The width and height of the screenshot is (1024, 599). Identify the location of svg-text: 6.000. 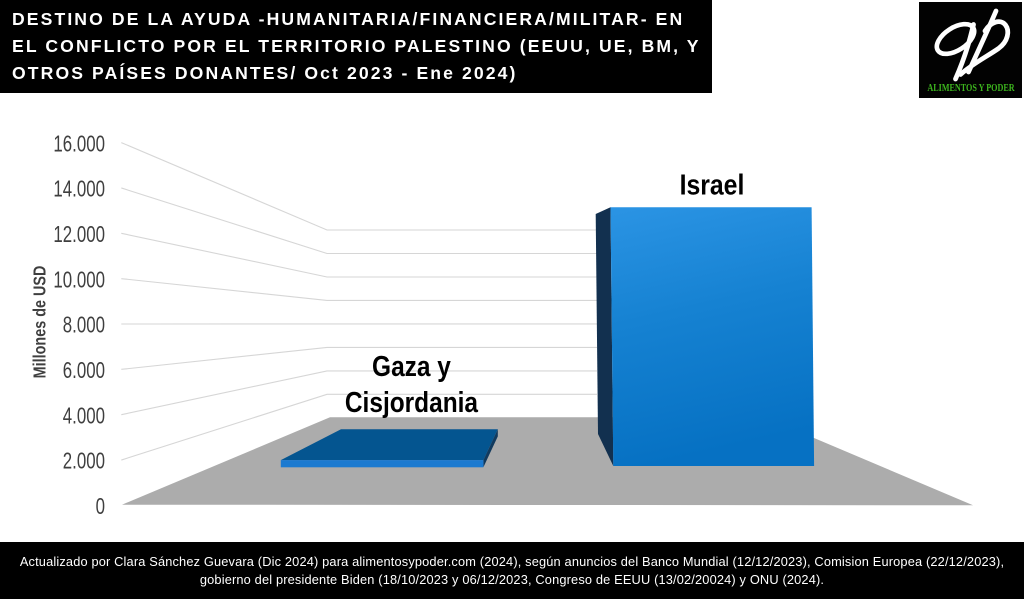
(84, 371).